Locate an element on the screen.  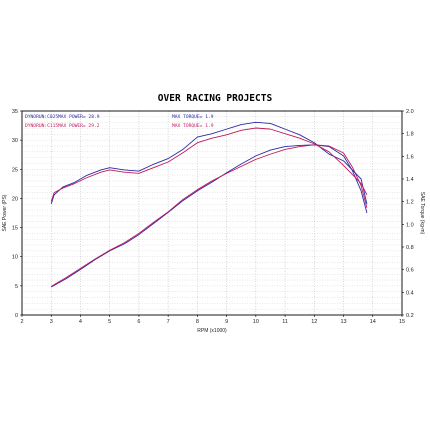
legend-max-power: MAX POWER= 29.2 is located at coordinates (79, 126).